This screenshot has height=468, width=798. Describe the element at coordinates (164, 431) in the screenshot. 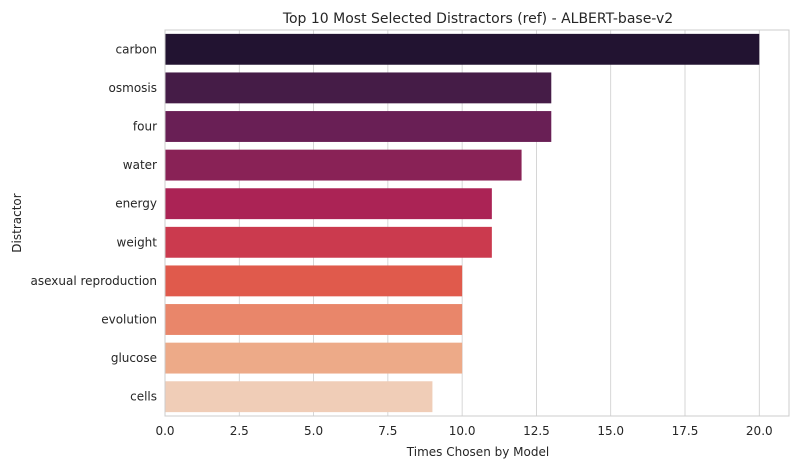

I see `x-tick-label: 0.0` at that location.